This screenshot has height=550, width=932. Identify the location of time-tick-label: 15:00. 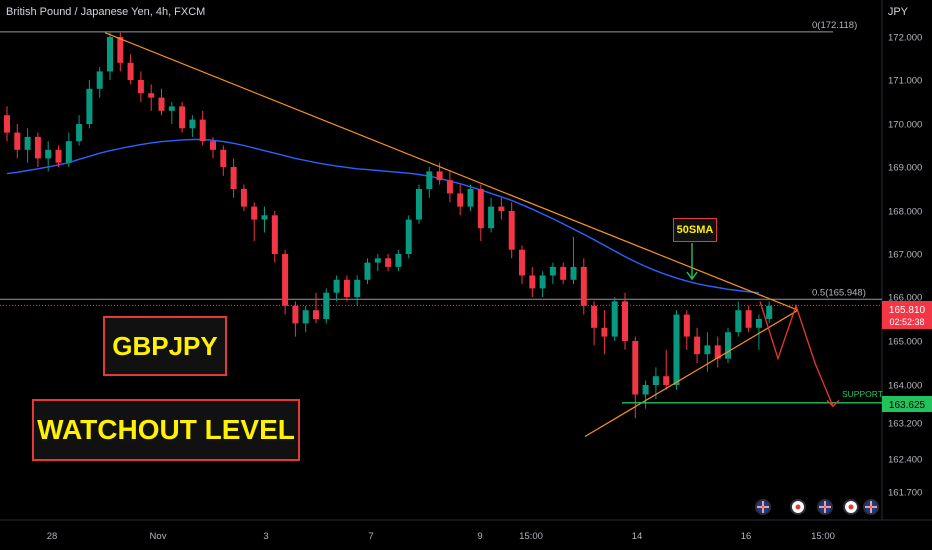
(531, 536).